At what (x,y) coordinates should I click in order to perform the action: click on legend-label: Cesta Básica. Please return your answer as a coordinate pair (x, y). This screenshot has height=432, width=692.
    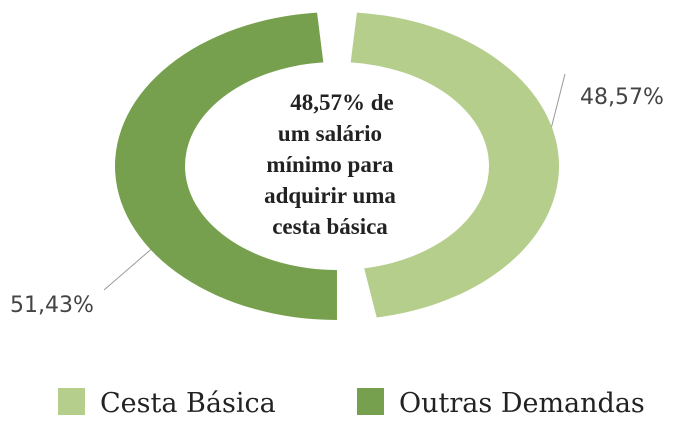
    Looking at the image, I should click on (188, 403).